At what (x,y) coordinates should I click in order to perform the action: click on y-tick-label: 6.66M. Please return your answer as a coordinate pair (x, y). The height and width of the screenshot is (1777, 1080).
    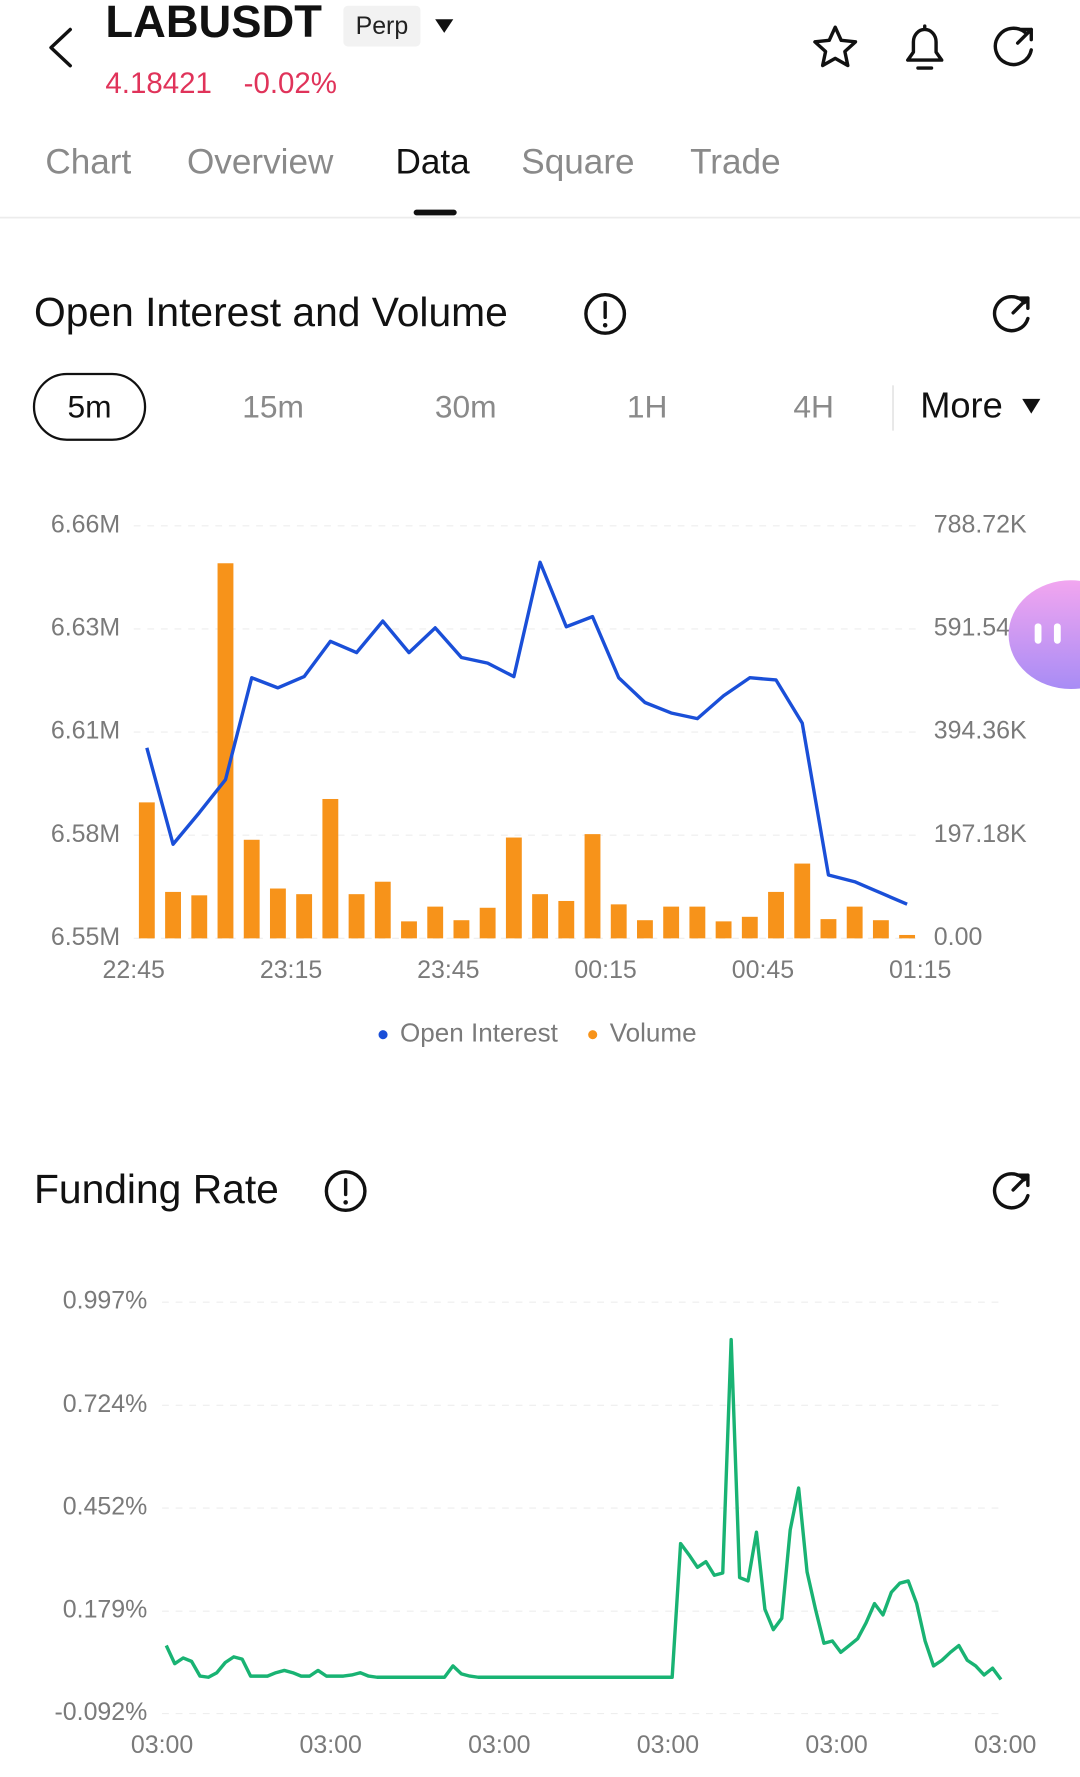
    Looking at the image, I should click on (85, 524).